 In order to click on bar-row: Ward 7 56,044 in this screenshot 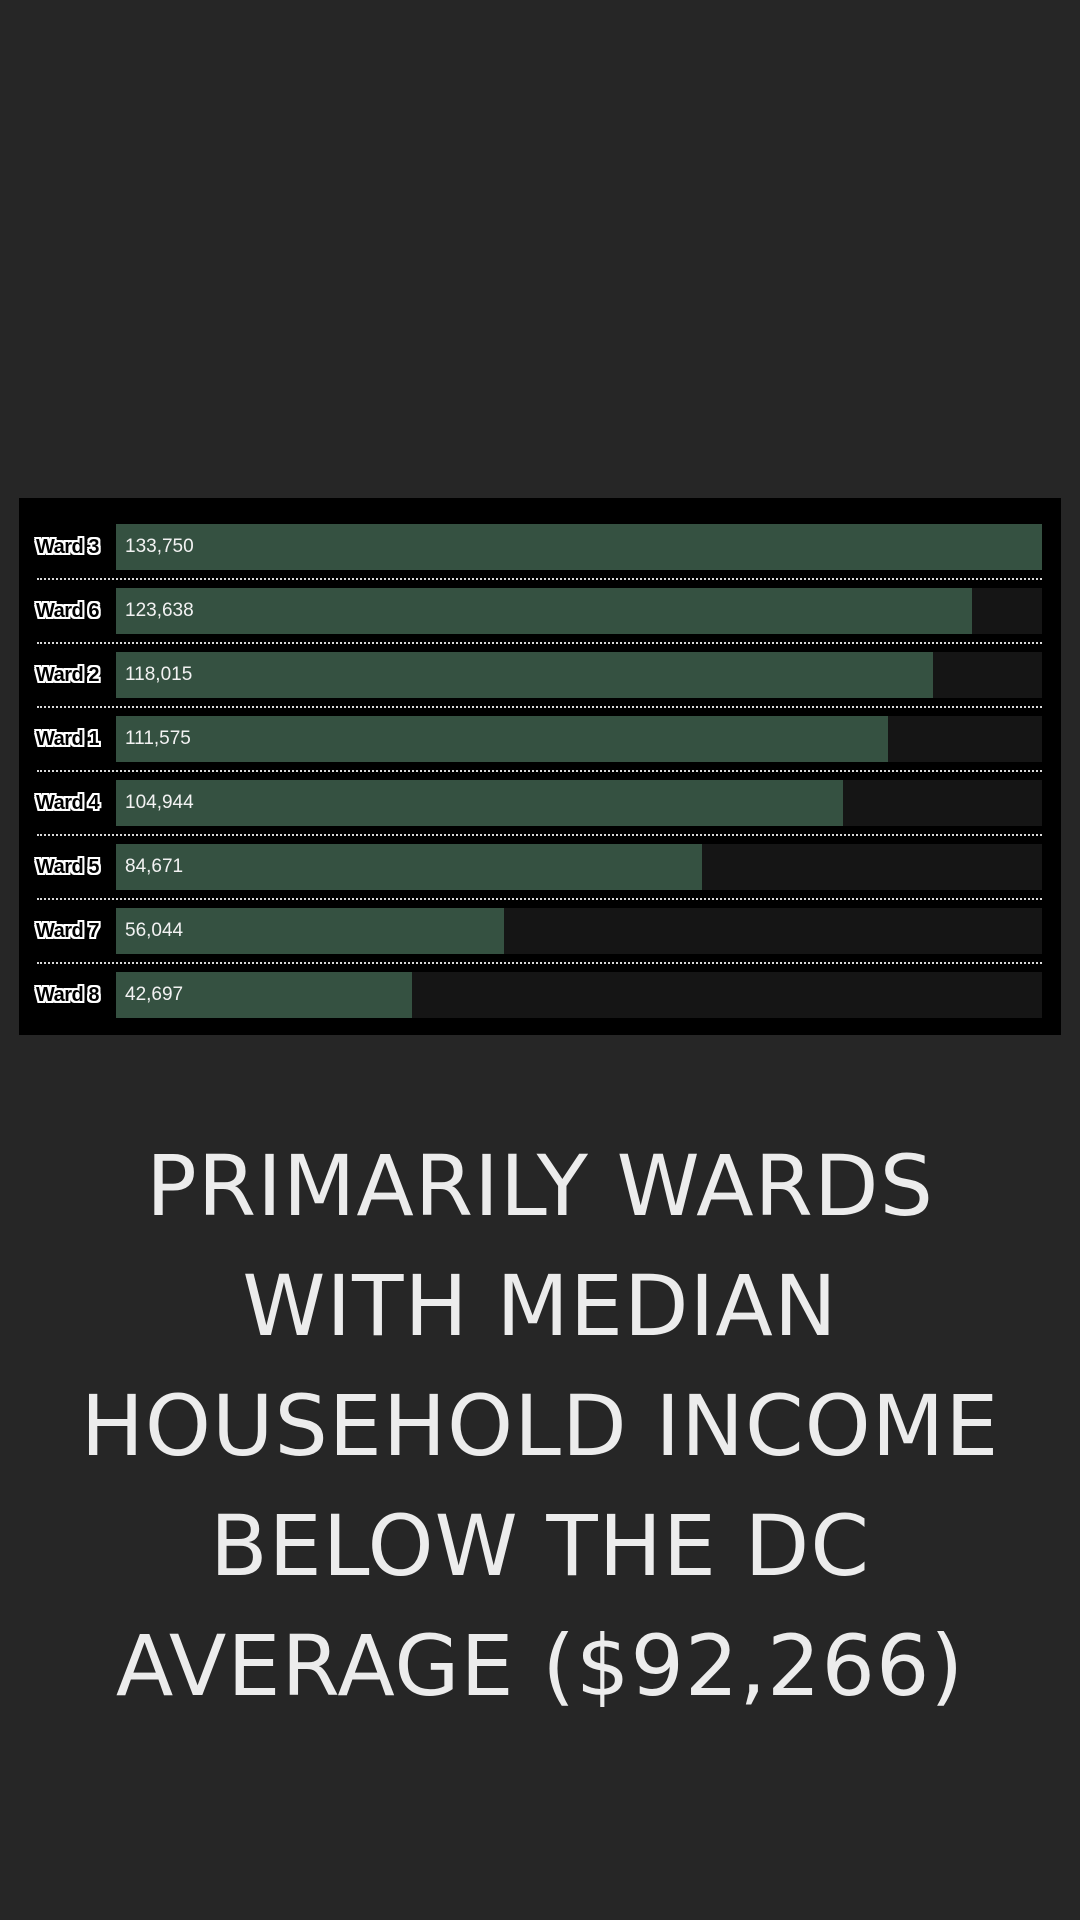, I will do `click(540, 931)`.